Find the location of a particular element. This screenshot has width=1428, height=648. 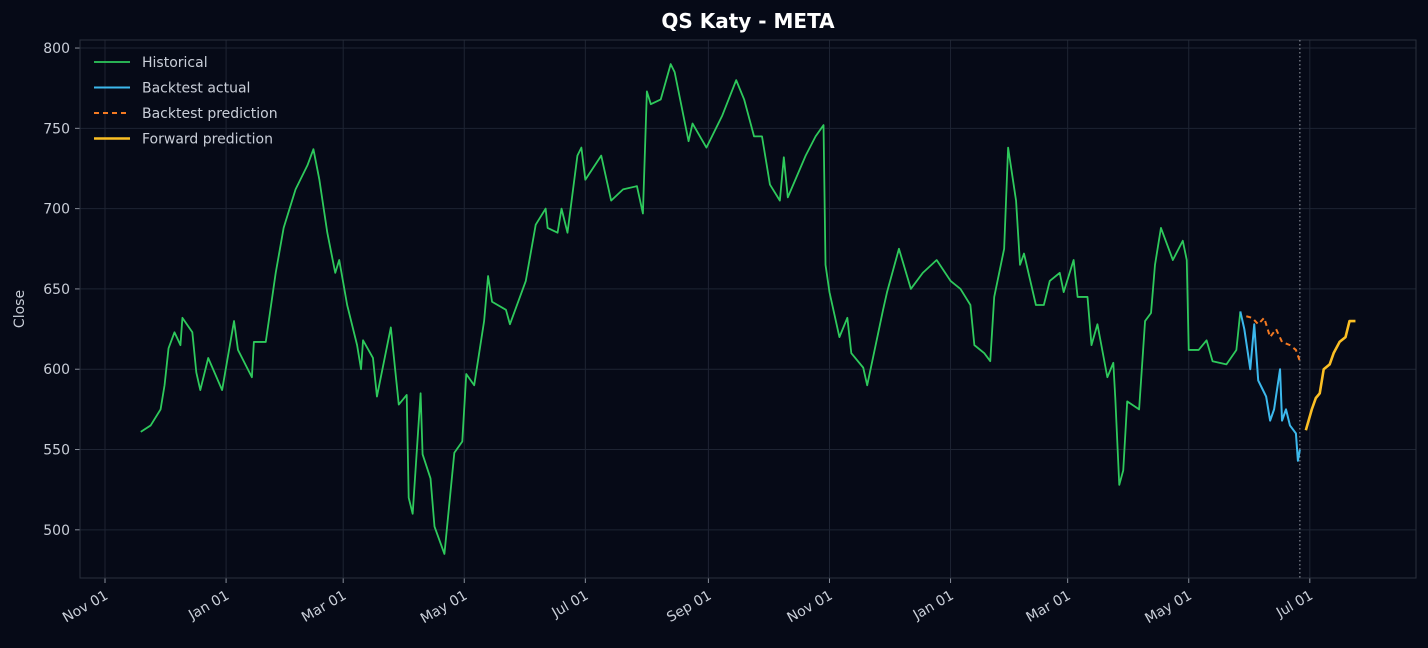

y-axis-label: Close is located at coordinates (20, 309).